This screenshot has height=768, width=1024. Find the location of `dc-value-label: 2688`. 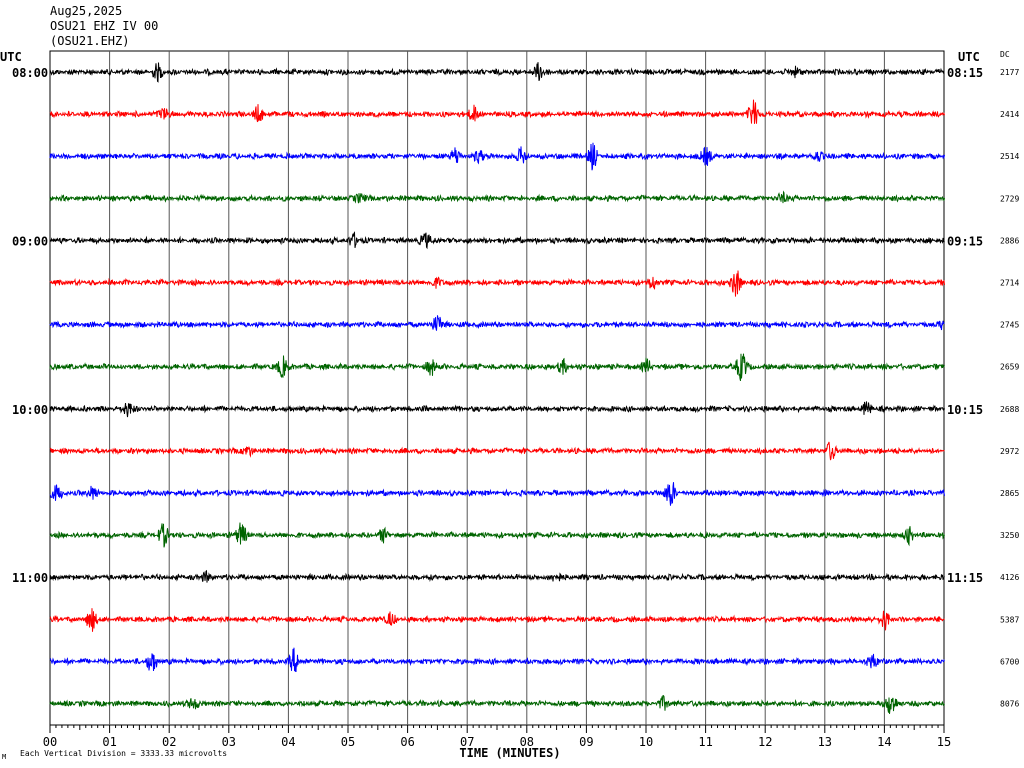

dc-value-label: 2688 is located at coordinates (1009, 409).